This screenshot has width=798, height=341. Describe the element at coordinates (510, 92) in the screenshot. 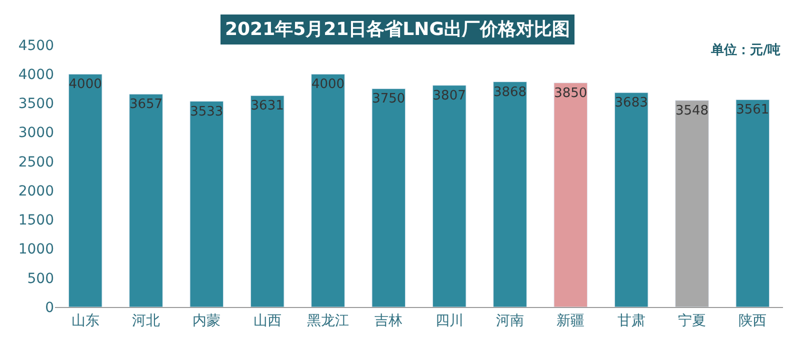

I see `data-label: 3868` at that location.